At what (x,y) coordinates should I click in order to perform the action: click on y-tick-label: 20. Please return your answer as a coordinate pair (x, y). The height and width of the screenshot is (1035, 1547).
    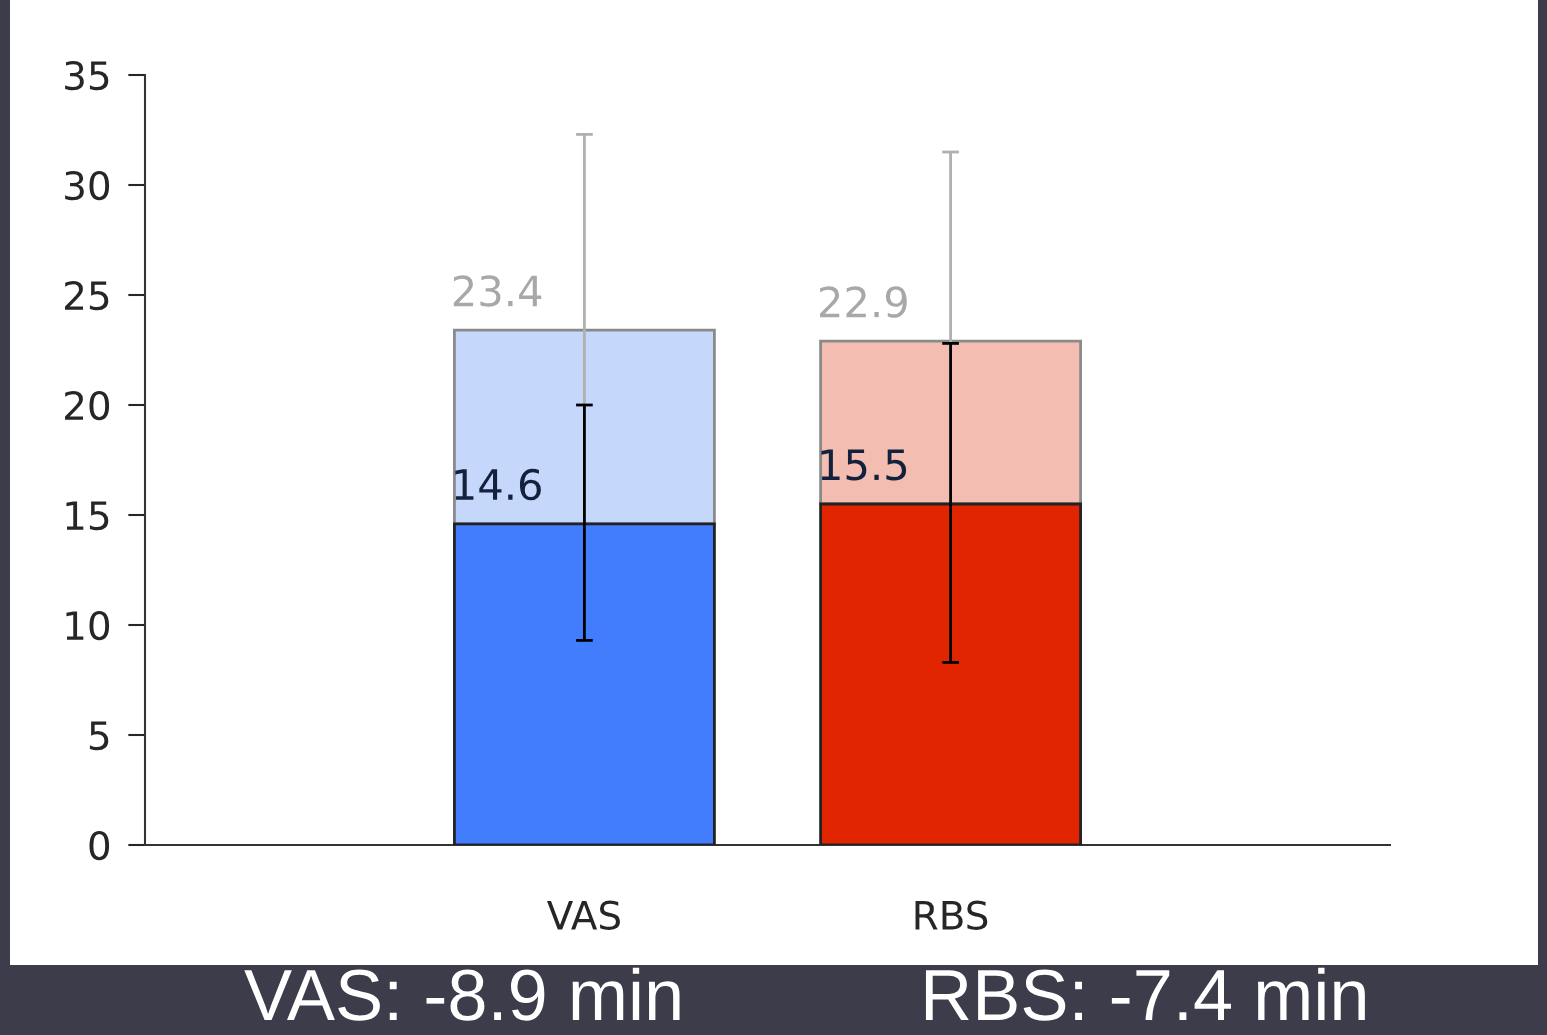
    Looking at the image, I should click on (87, 405).